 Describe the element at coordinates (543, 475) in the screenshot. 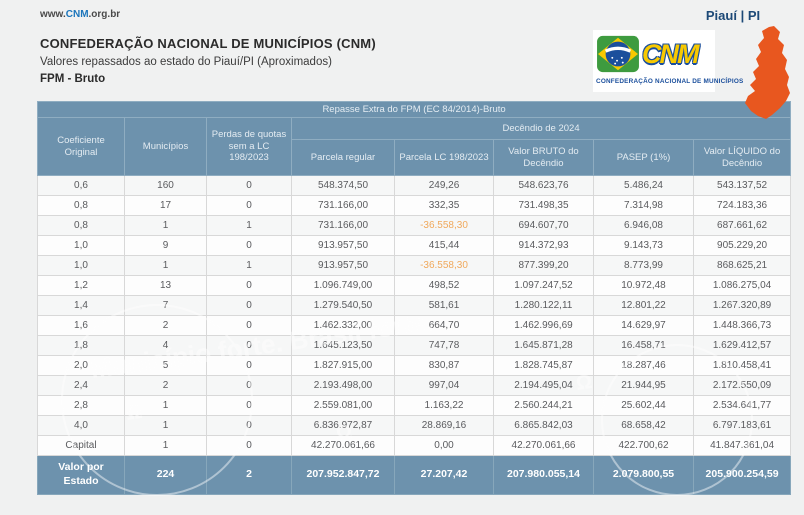

I see `footer-valor-bruto-total: 207.980.055,14` at that location.